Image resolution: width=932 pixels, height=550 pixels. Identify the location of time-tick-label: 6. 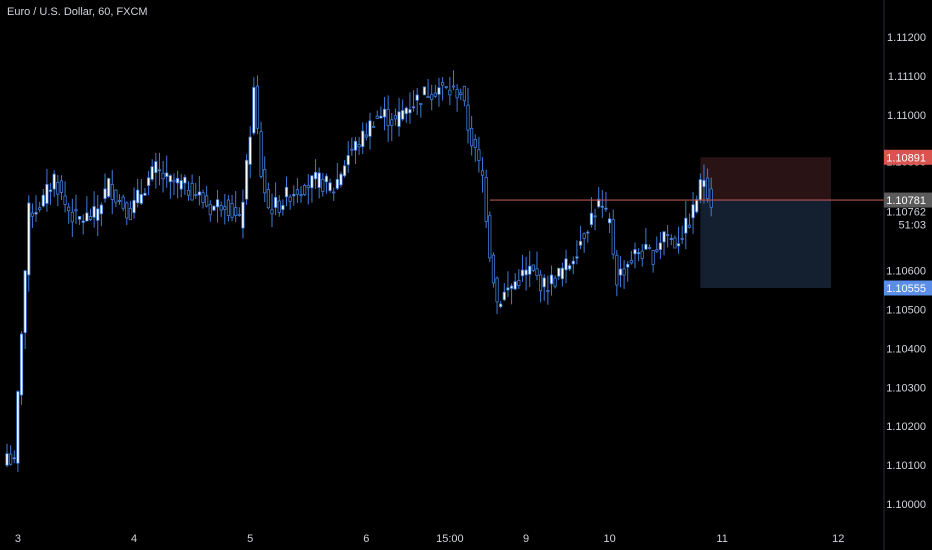
(366, 539).